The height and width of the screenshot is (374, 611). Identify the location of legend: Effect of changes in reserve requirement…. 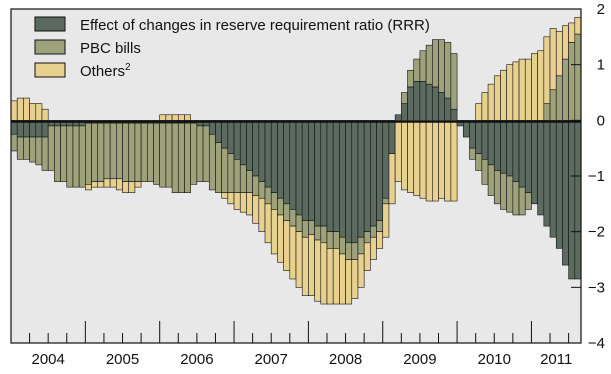
(232, 48).